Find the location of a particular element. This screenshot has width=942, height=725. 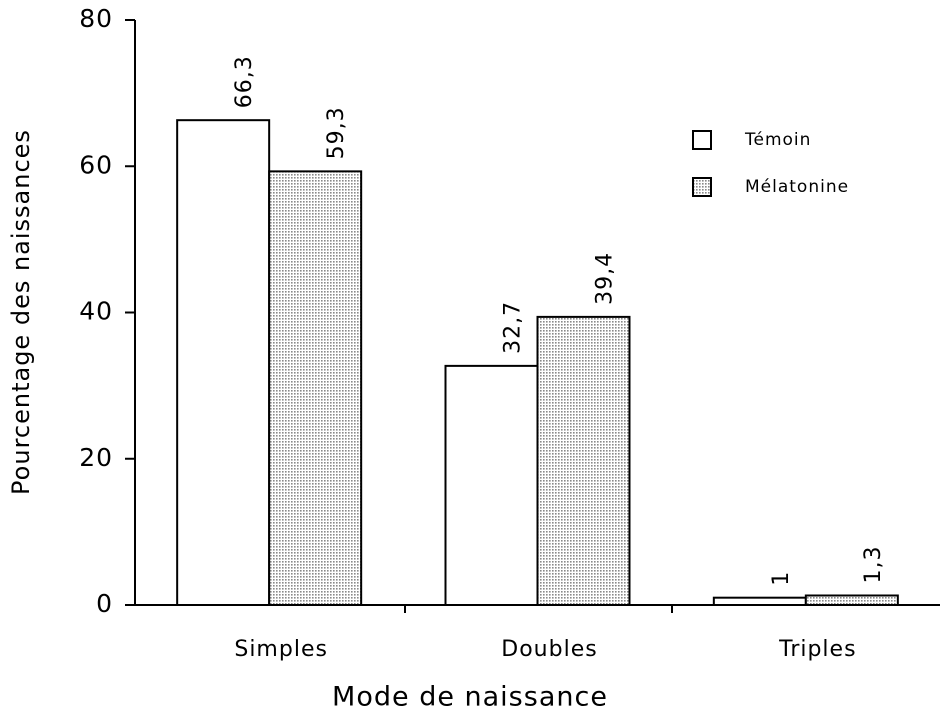

y-tick-label: 60 is located at coordinates (96, 164).